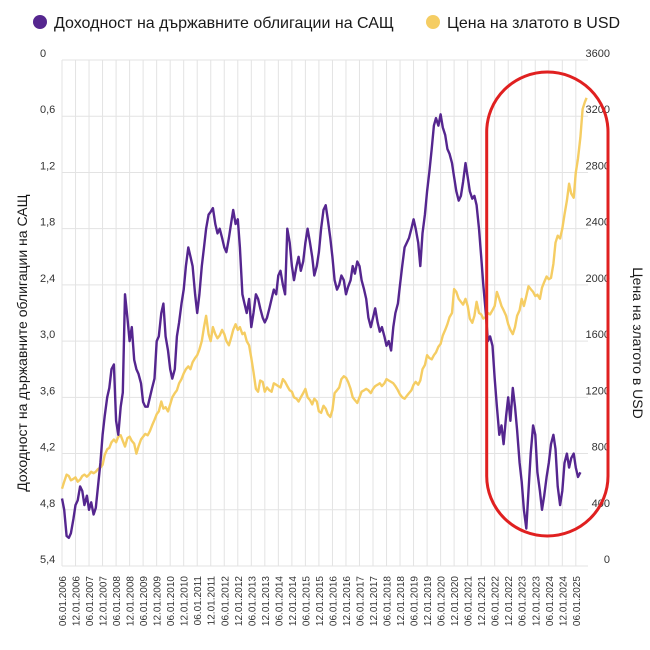 Image resolution: width=650 pixels, height=650 pixels. Describe the element at coordinates (47, 166) in the screenshot. I see `y-left-tick-label: 1,2` at that location.